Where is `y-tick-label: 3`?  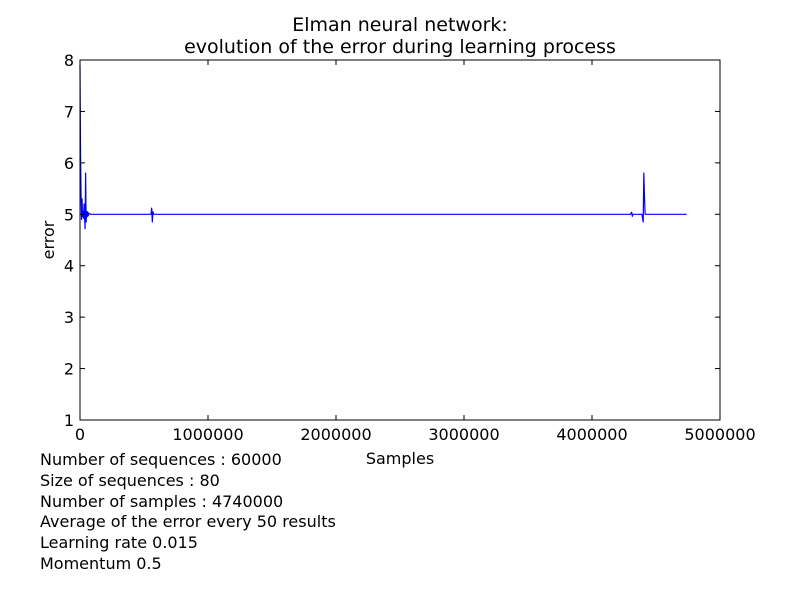
y-tick-label: 3 is located at coordinates (69, 317).